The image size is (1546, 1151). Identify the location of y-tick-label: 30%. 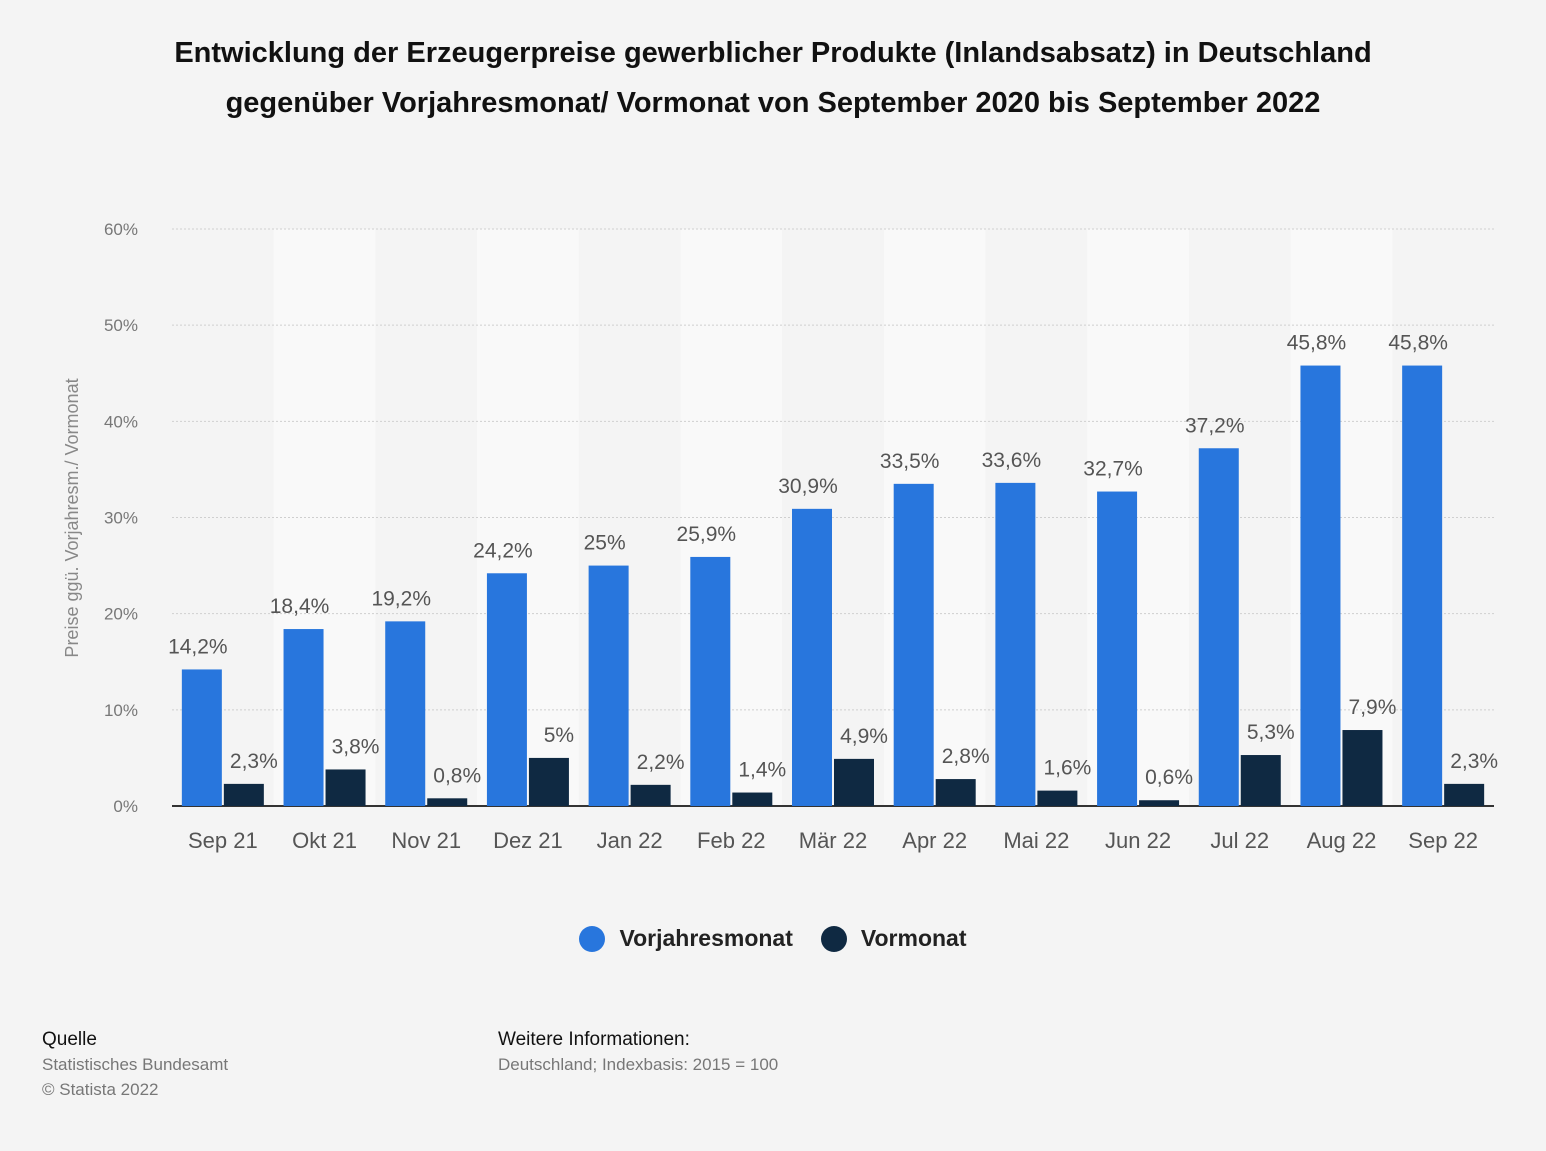
(121, 518).